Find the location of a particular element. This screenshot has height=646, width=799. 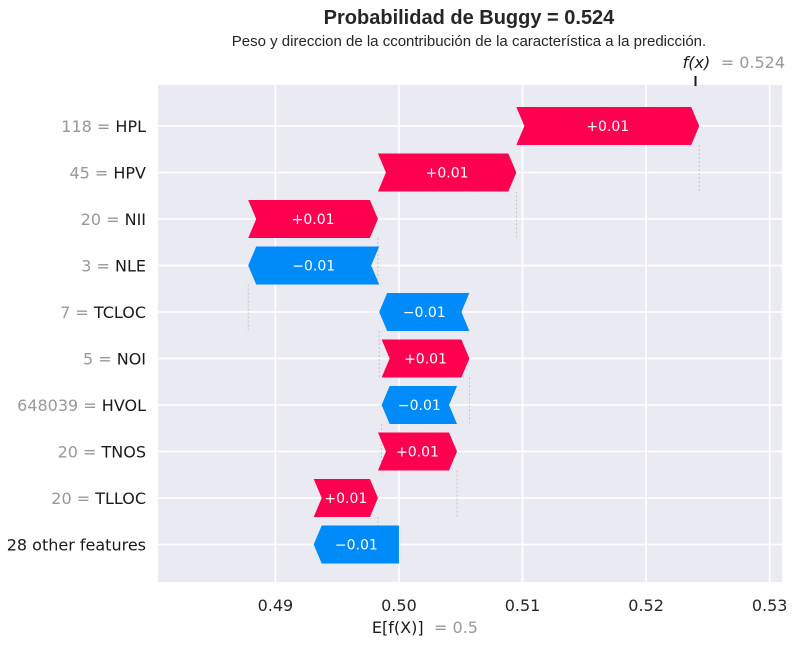

feature-name: HVOL is located at coordinates (124, 405).